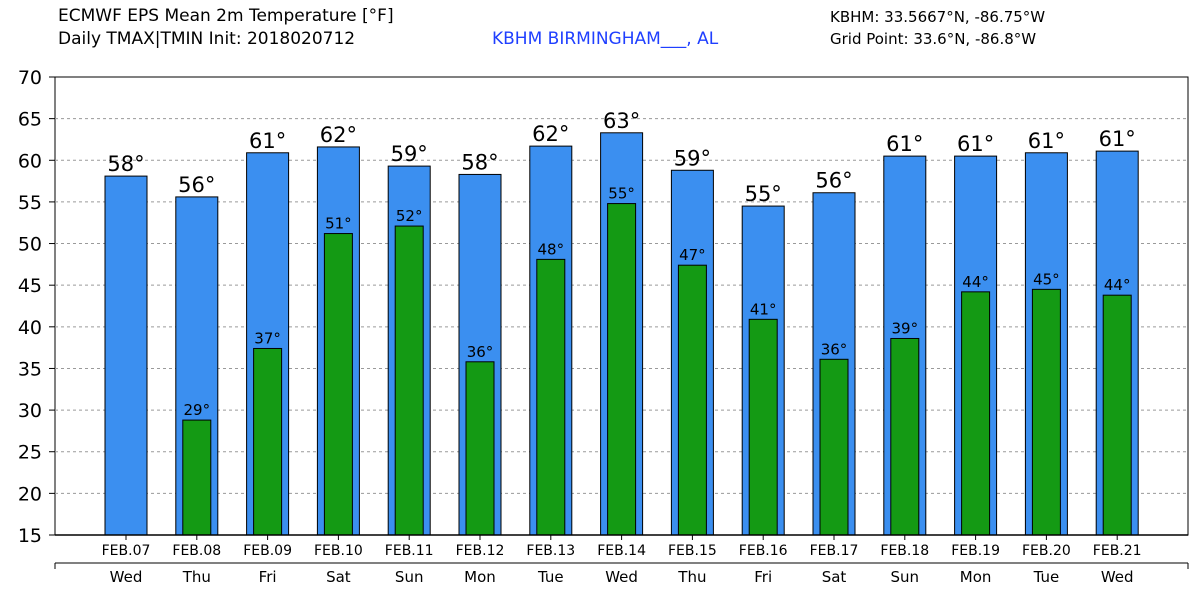 Image resolution: width=1200 pixels, height=600 pixels. What do you see at coordinates (763, 309) in the screenshot?
I see `tmin-label: 41°` at bounding box center [763, 309].